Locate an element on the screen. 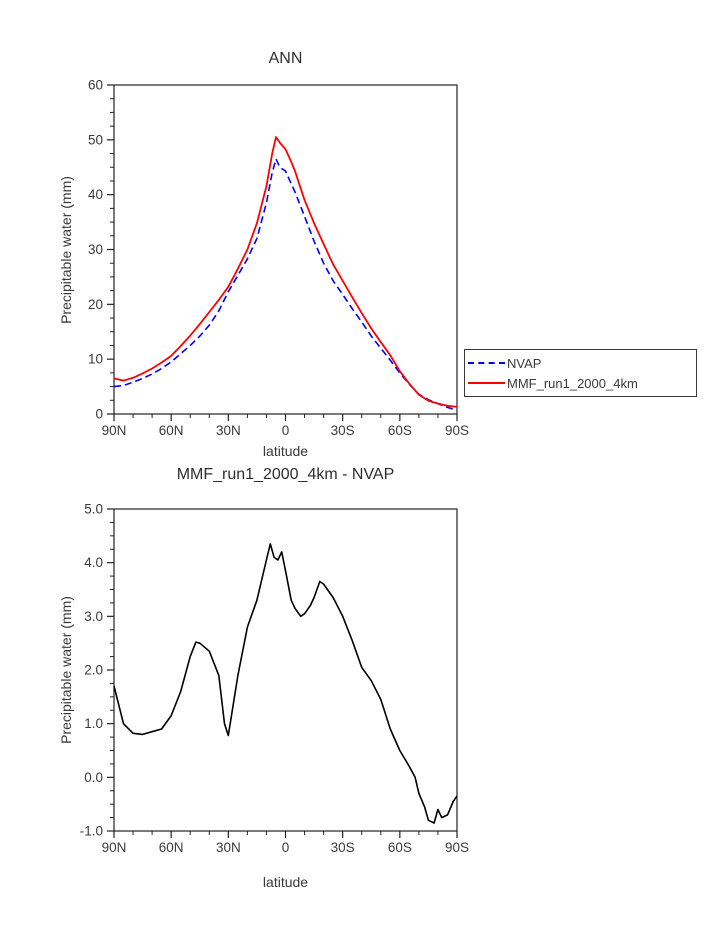  top-chart-xlabel: latitude is located at coordinates (285, 451).